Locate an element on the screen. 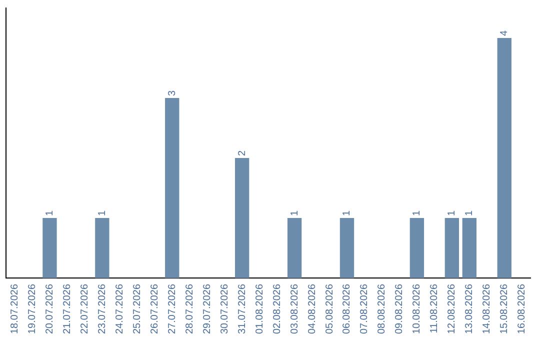  x-tick-label: 20.07.2026 is located at coordinates (50, 309).